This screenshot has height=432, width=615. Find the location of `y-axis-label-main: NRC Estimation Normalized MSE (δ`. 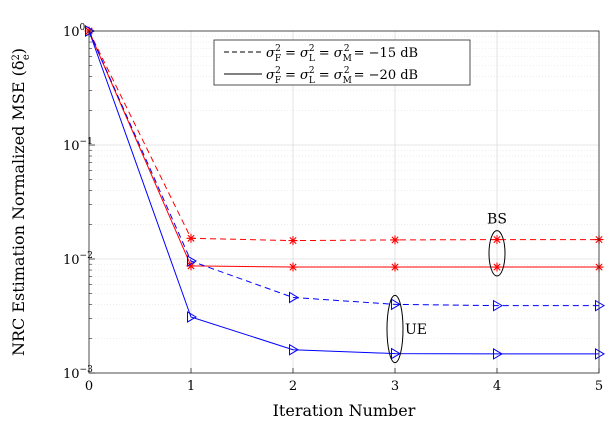

y-axis-label-main: NRC Estimation Normalized MSE (δ is located at coordinates (18, 209).